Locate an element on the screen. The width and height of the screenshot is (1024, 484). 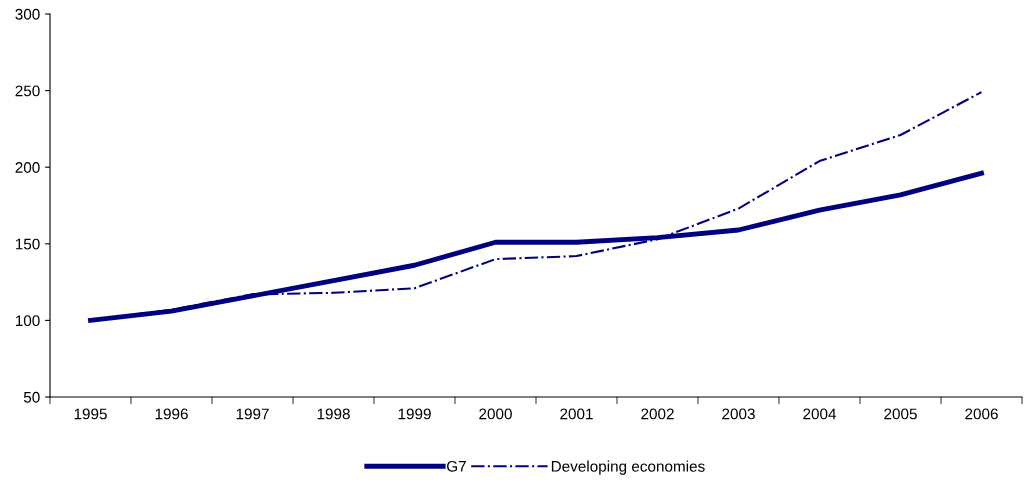
x-tick-label: 2005 is located at coordinates (900, 414).